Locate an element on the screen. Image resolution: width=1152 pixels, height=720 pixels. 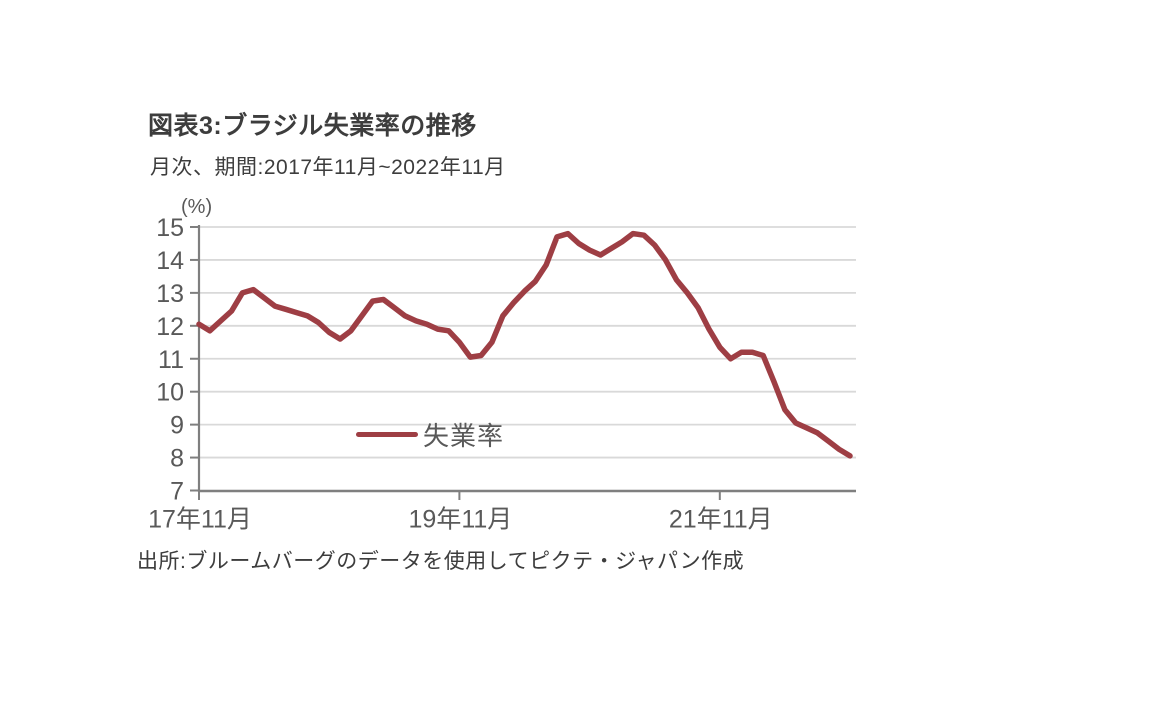
y-tick-label-9: 9 is located at coordinates (177, 426).